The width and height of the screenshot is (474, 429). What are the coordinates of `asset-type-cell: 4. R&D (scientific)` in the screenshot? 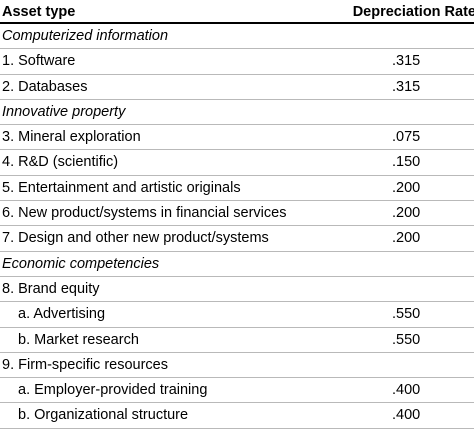 It's located at (60, 162).